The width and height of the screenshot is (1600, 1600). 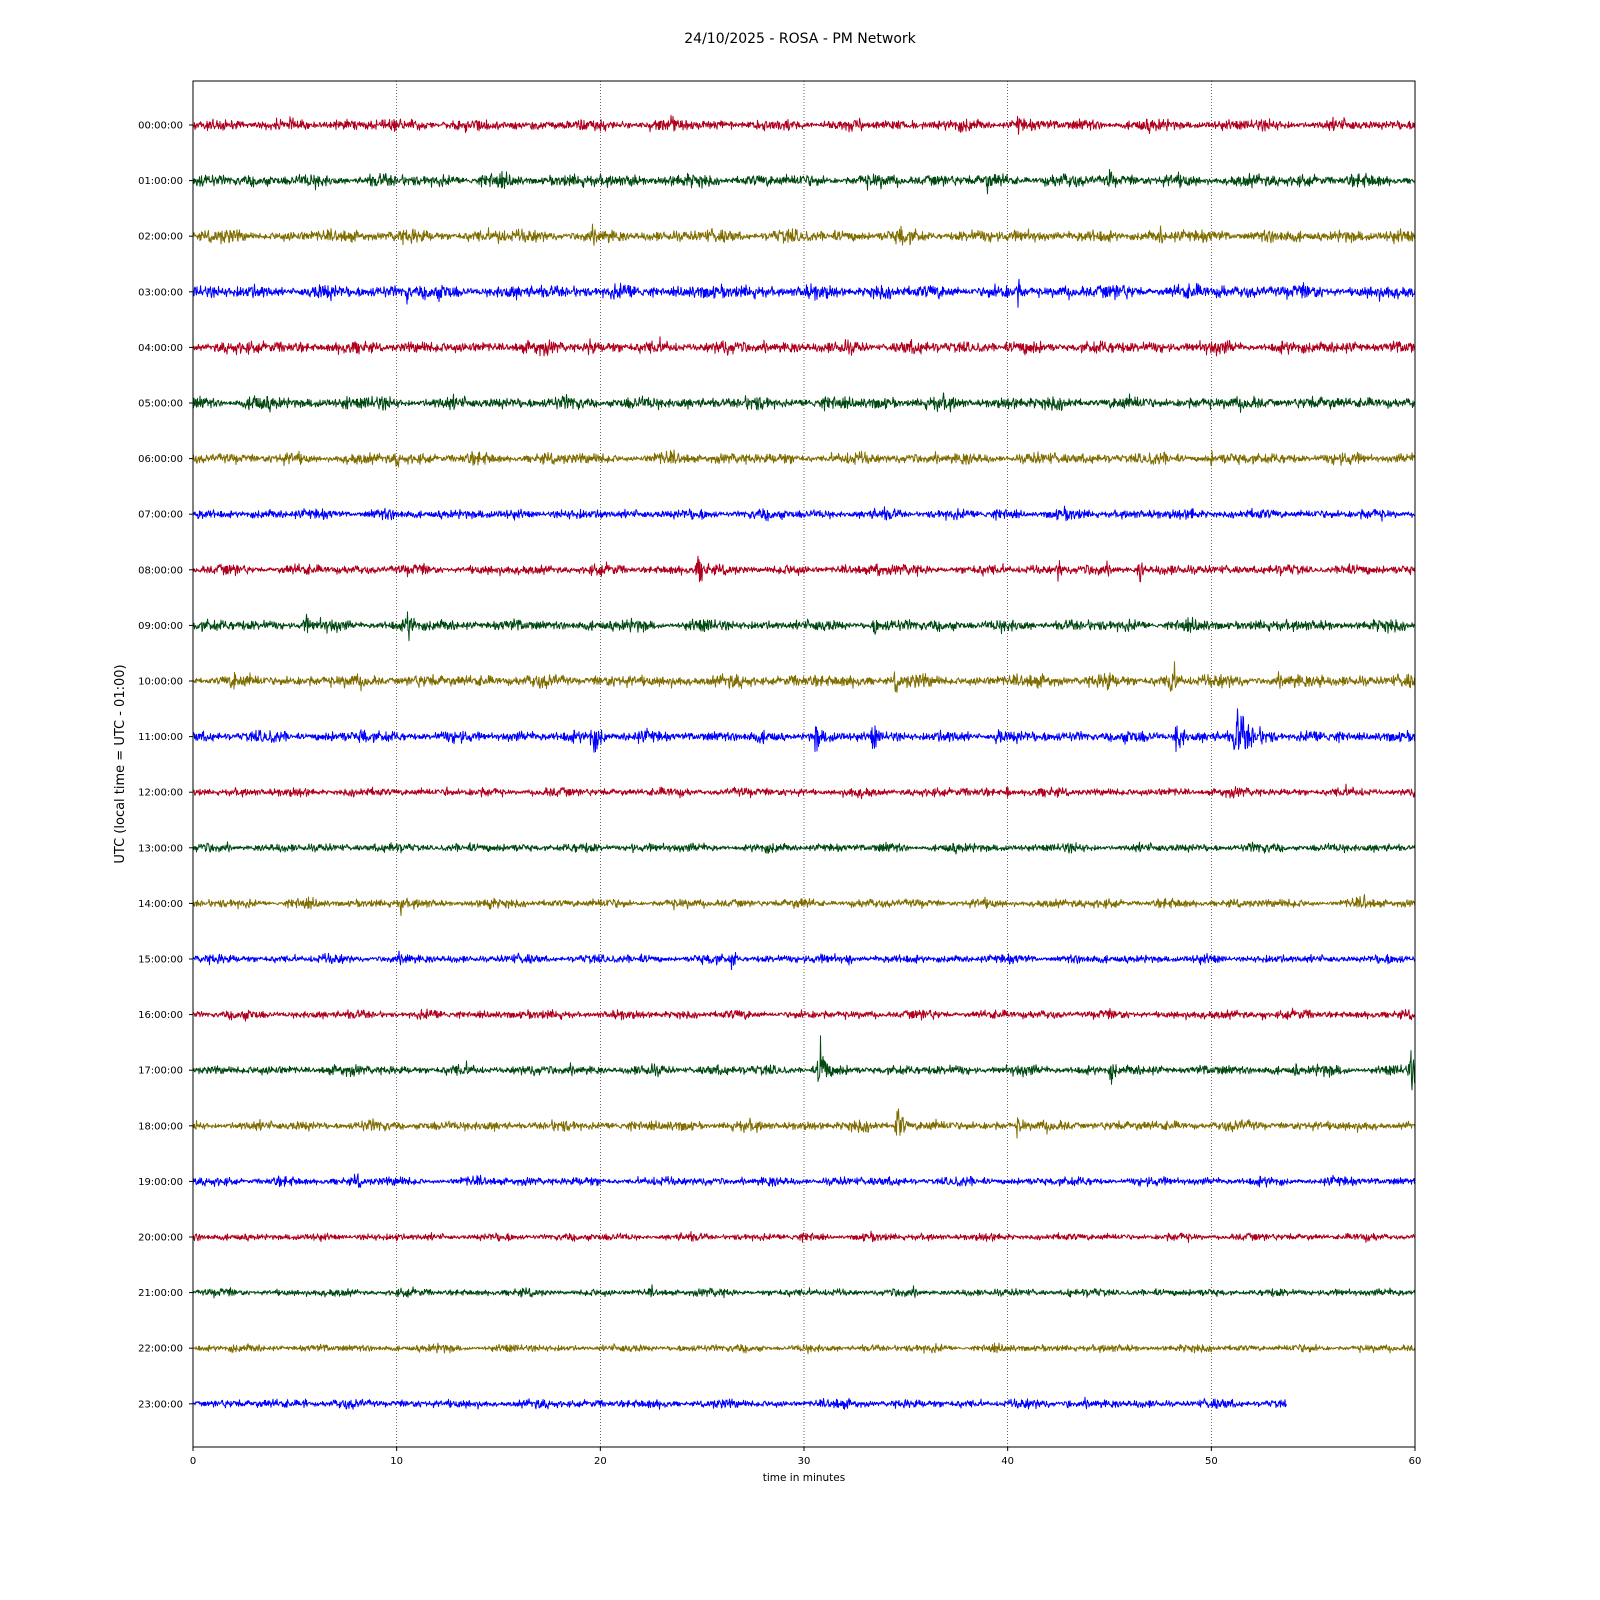 I want to click on y-tick-label-17-00-00: 17:00:00, so click(x=160, y=1071).